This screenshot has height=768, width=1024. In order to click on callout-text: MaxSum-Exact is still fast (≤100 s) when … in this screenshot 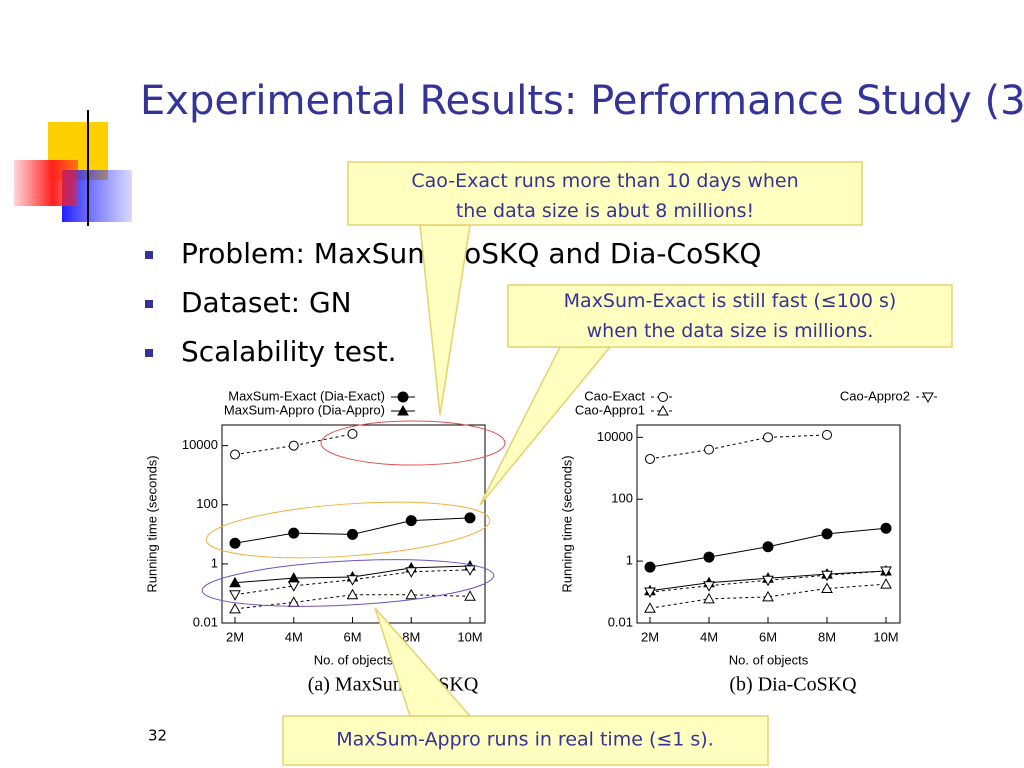, I will do `click(730, 316)`.